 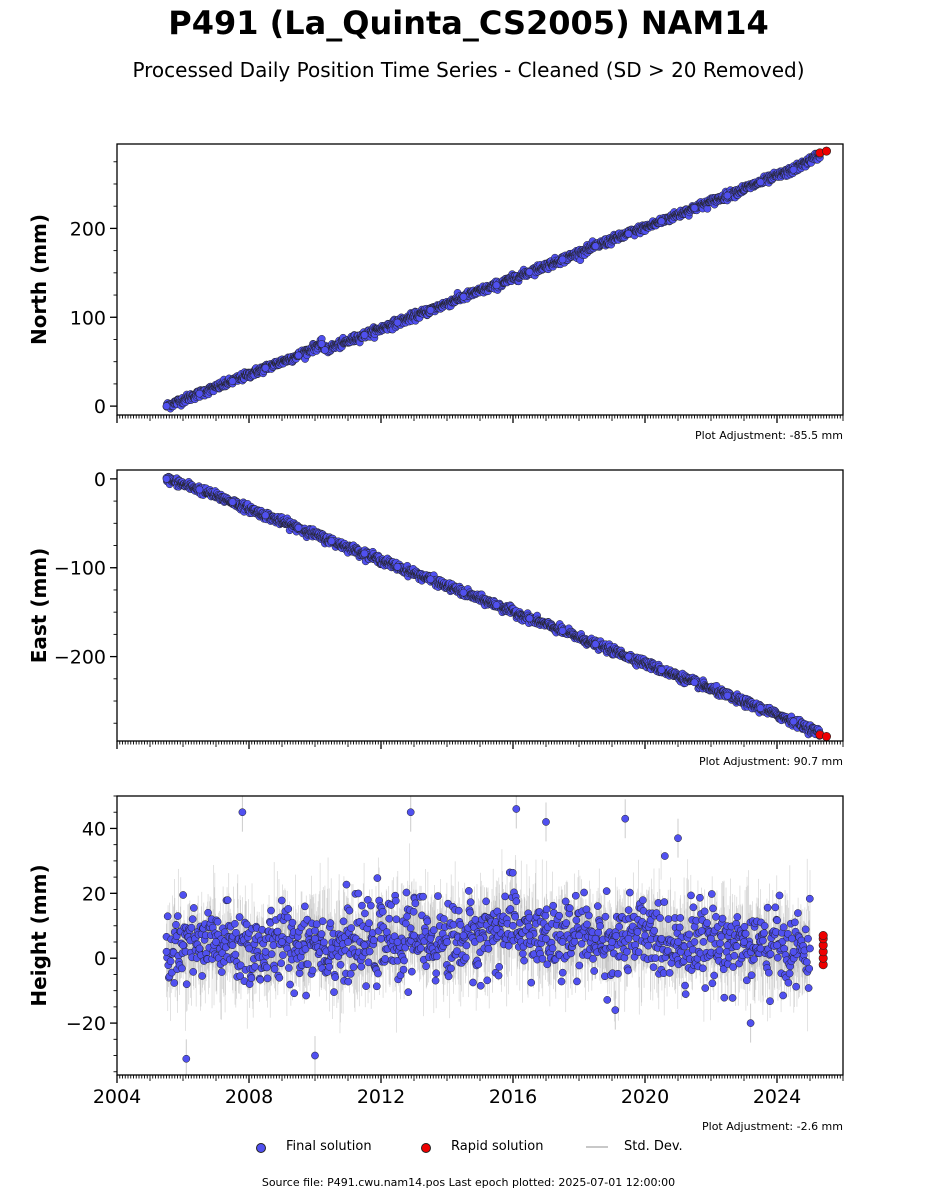 What do you see at coordinates (39, 279) in the screenshot?
I see `y-axis-label: North (mm)` at bounding box center [39, 279].